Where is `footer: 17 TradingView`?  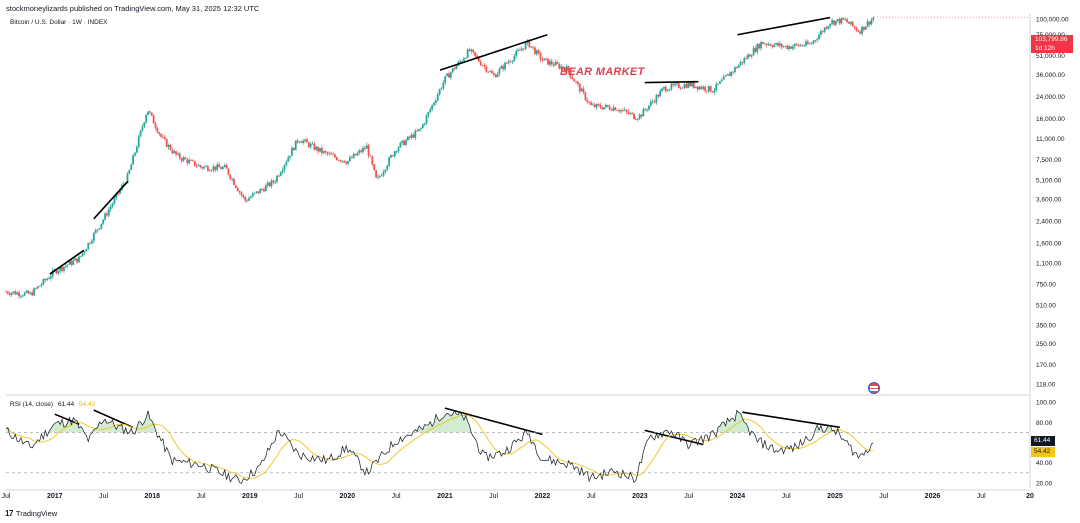 footer: 17 TradingView is located at coordinates (31, 513).